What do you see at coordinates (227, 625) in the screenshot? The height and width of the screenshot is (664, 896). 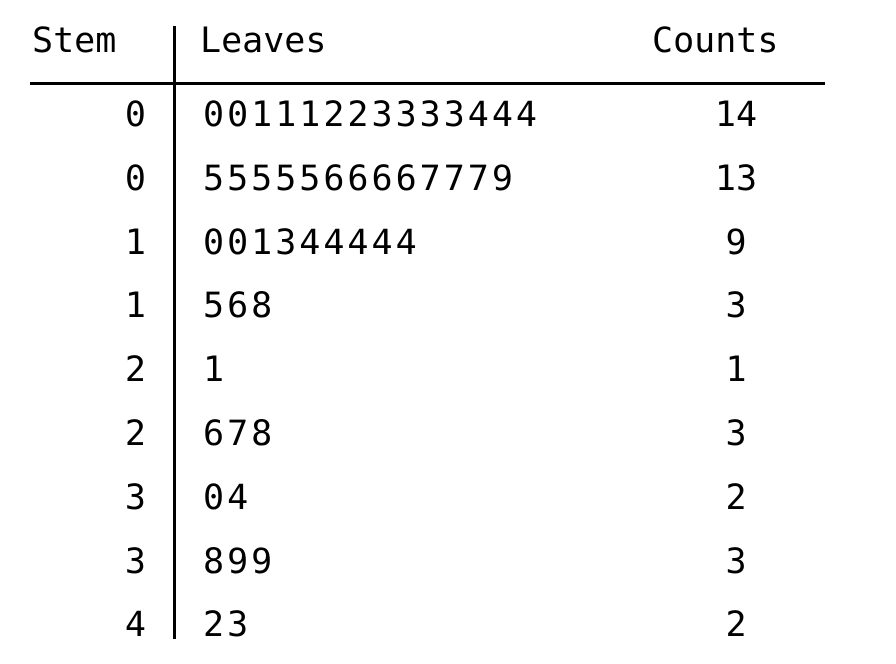 I see `leaves-value: 23` at bounding box center [227, 625].